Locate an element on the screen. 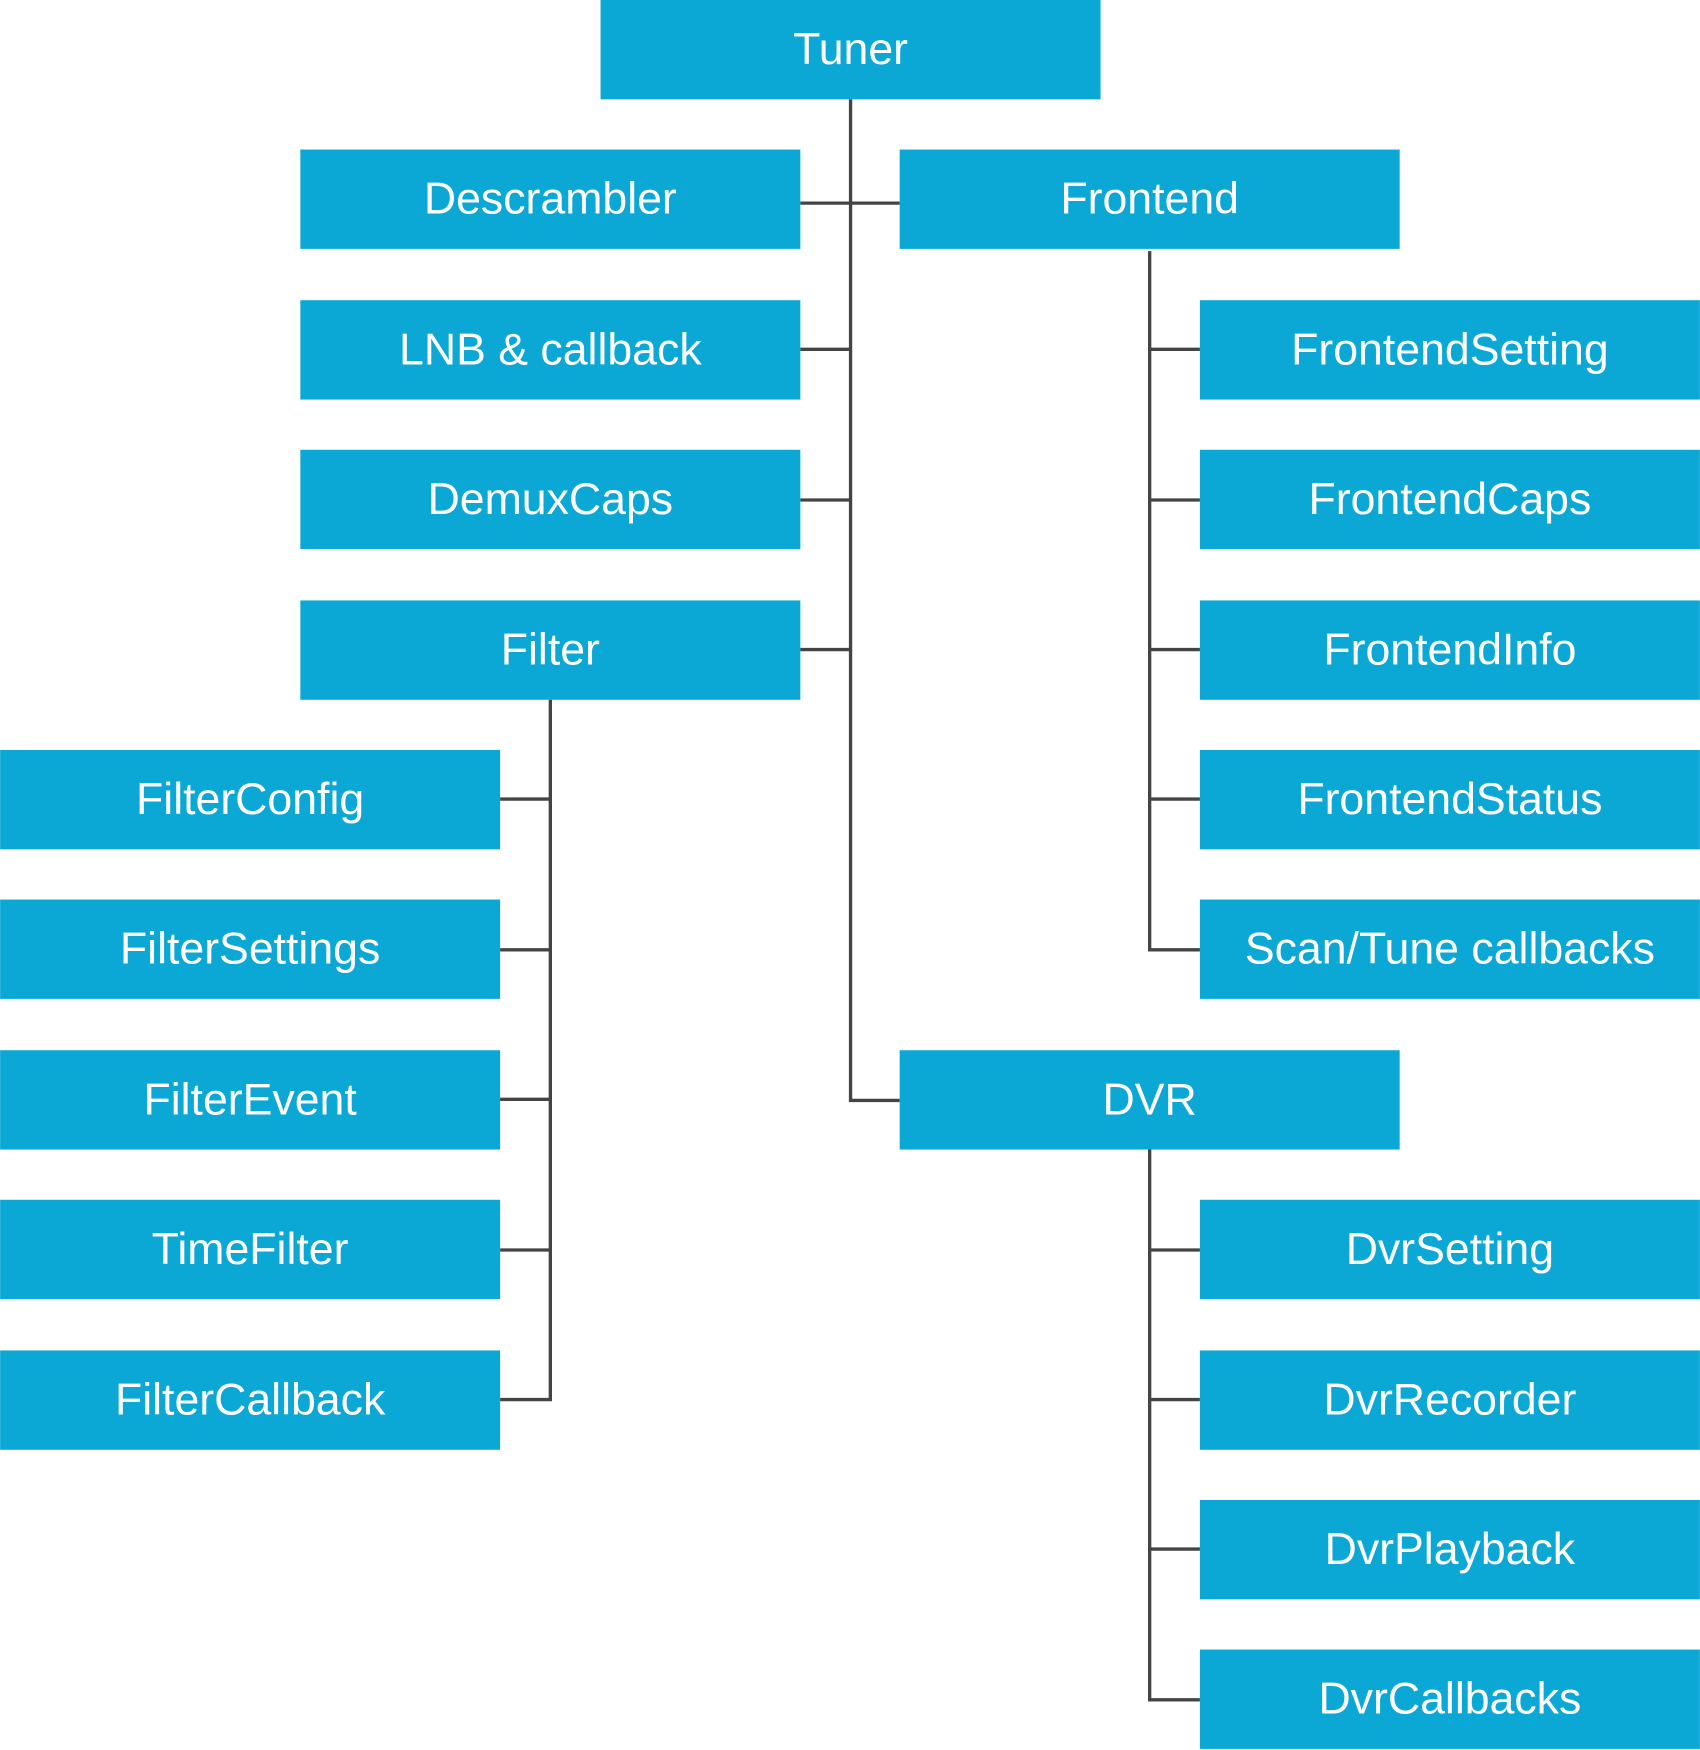 This screenshot has height=1750, width=1700. node-label: DvrRecorder is located at coordinates (1449, 1400).